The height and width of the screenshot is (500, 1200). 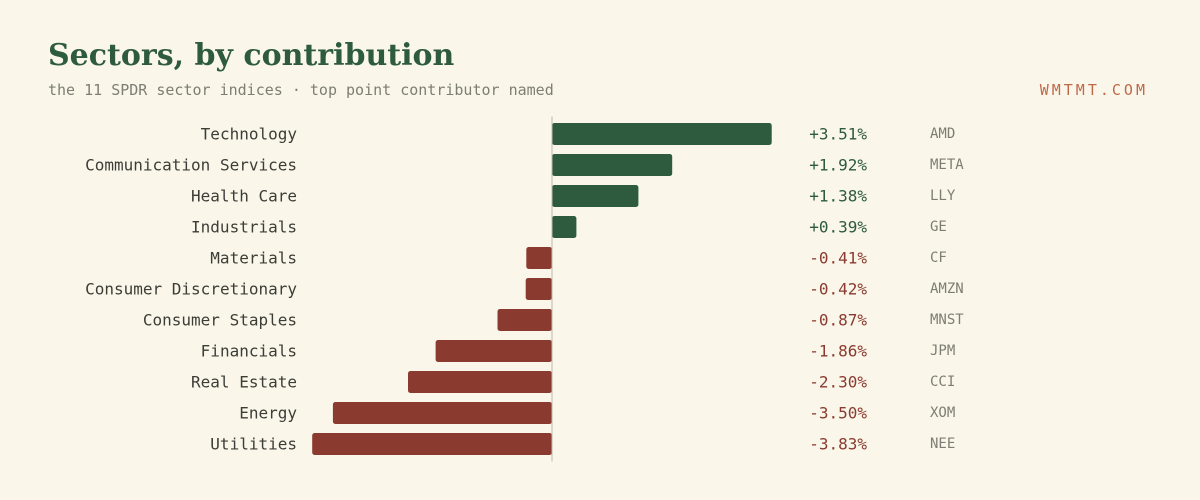 What do you see at coordinates (838, 165) in the screenshot?
I see `value-label: +1.92%` at bounding box center [838, 165].